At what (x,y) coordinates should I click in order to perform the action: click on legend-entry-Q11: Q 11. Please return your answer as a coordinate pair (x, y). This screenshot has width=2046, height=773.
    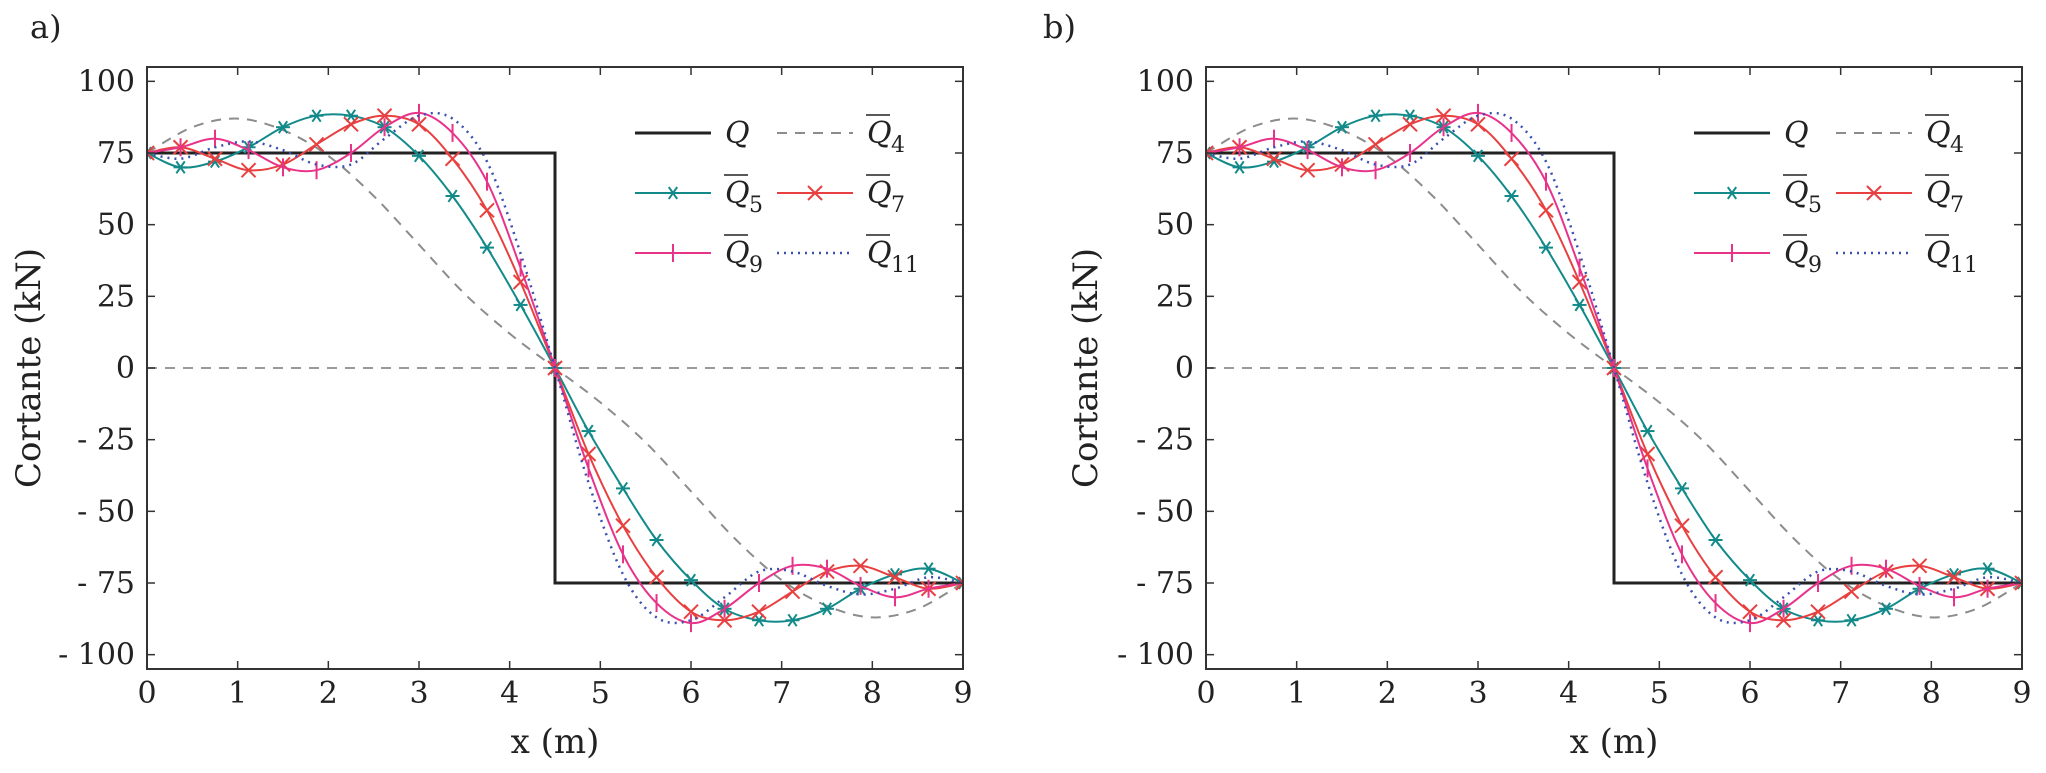
    Looking at the image, I should click on (848, 256).